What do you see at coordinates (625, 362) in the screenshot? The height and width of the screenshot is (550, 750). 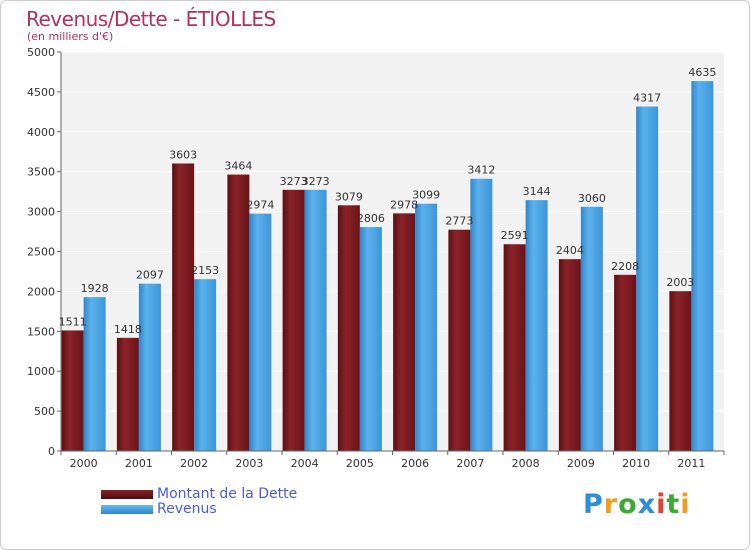 I see `bar-dette-2010` at bounding box center [625, 362].